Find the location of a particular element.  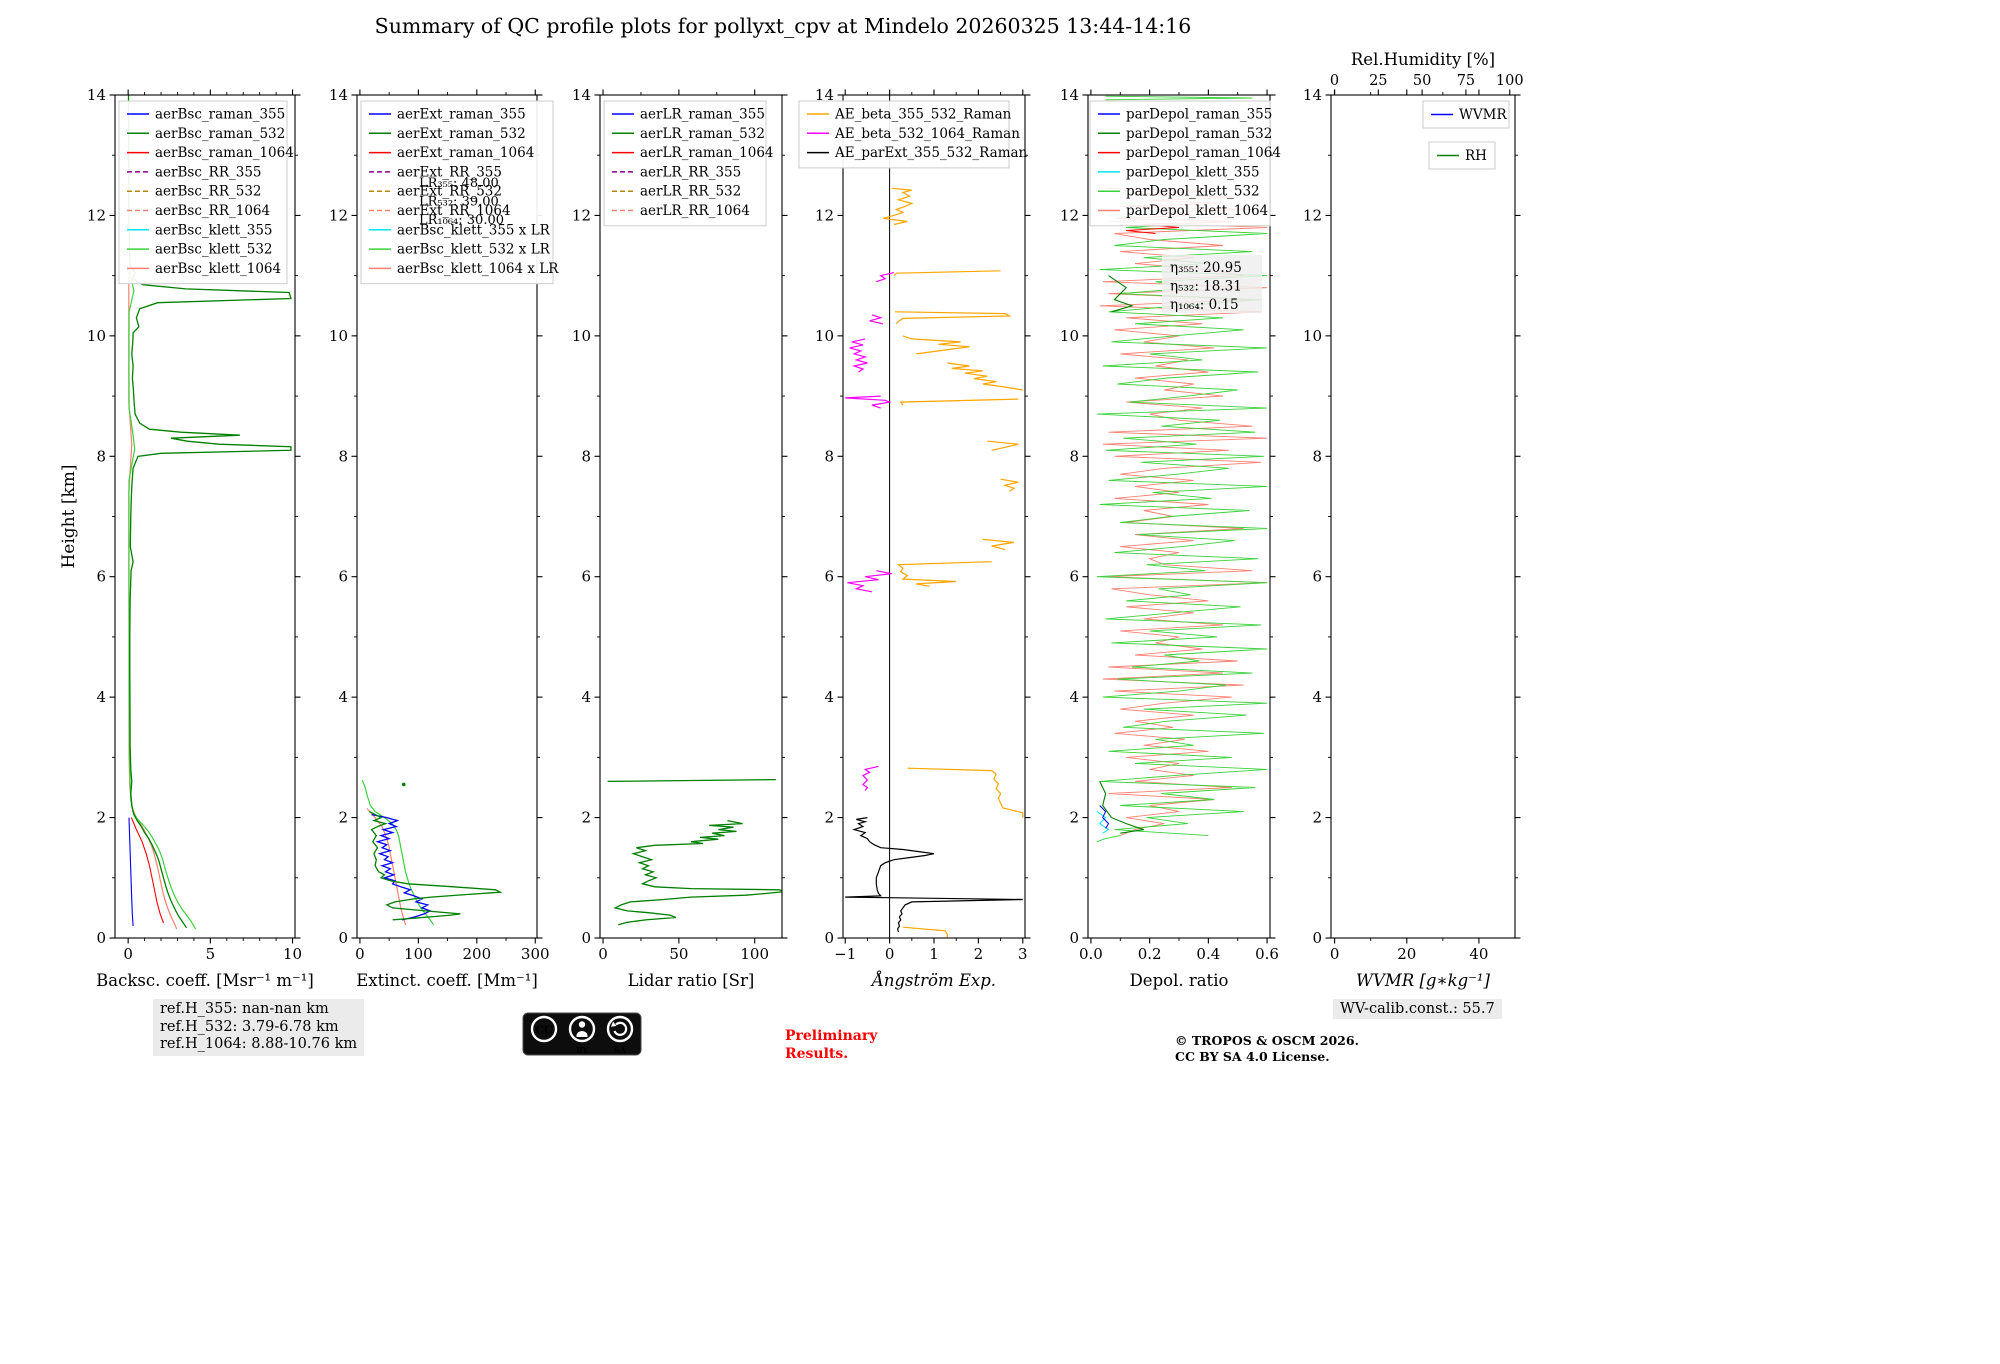

wv-calib-constant: WV-calib.const.: 55.7 is located at coordinates (1417, 1009).